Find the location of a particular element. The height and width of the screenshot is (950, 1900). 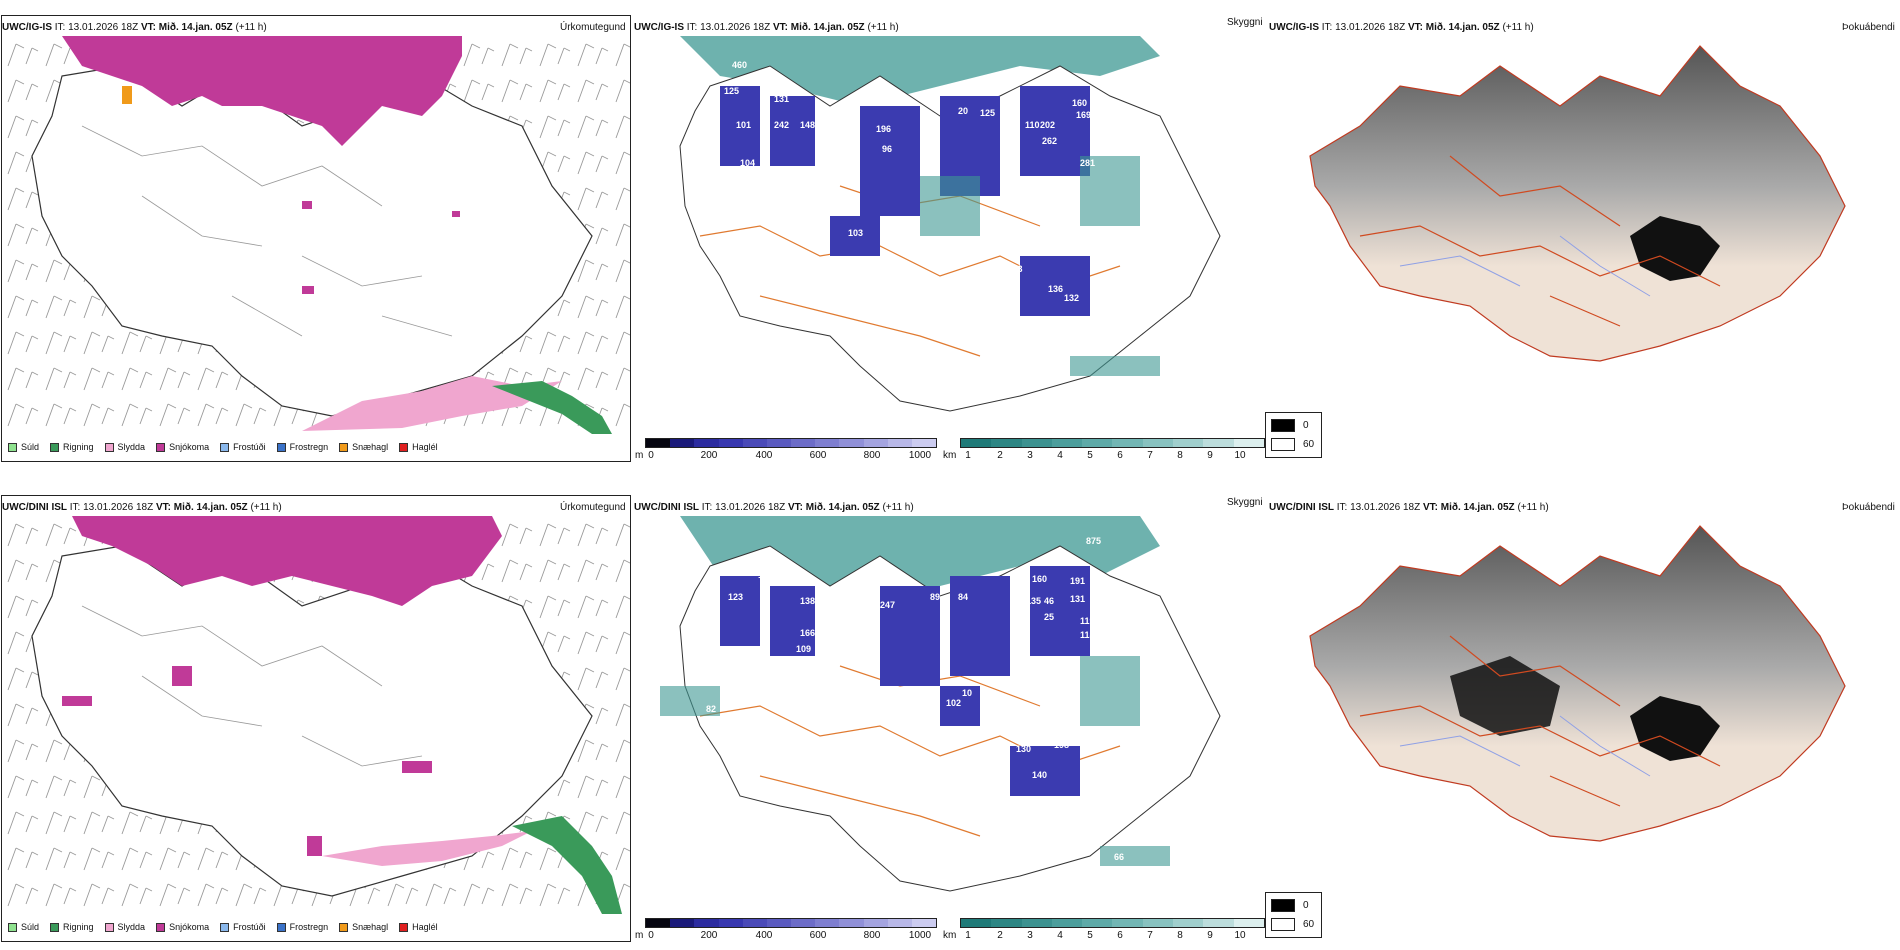

vis-value: 207 is located at coordinates (709, 105).